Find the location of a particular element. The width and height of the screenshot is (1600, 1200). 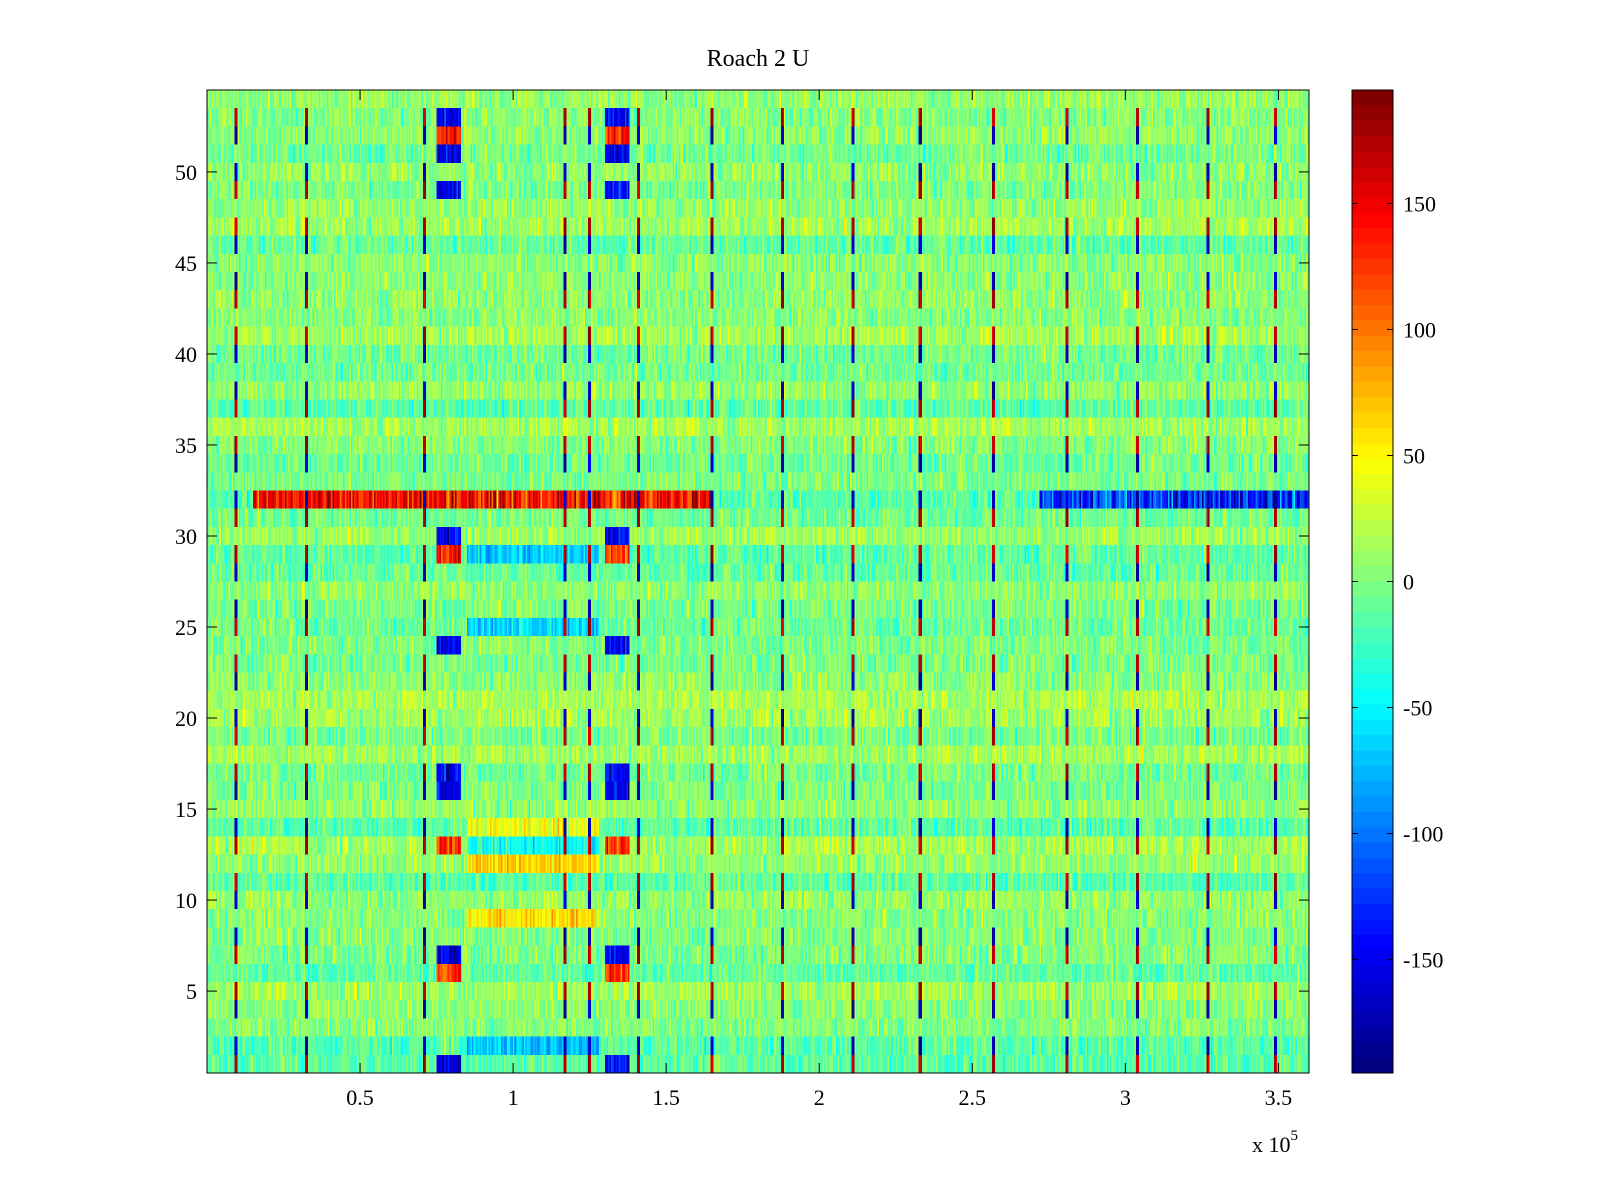

y-tick-label: 50 is located at coordinates (186, 172).